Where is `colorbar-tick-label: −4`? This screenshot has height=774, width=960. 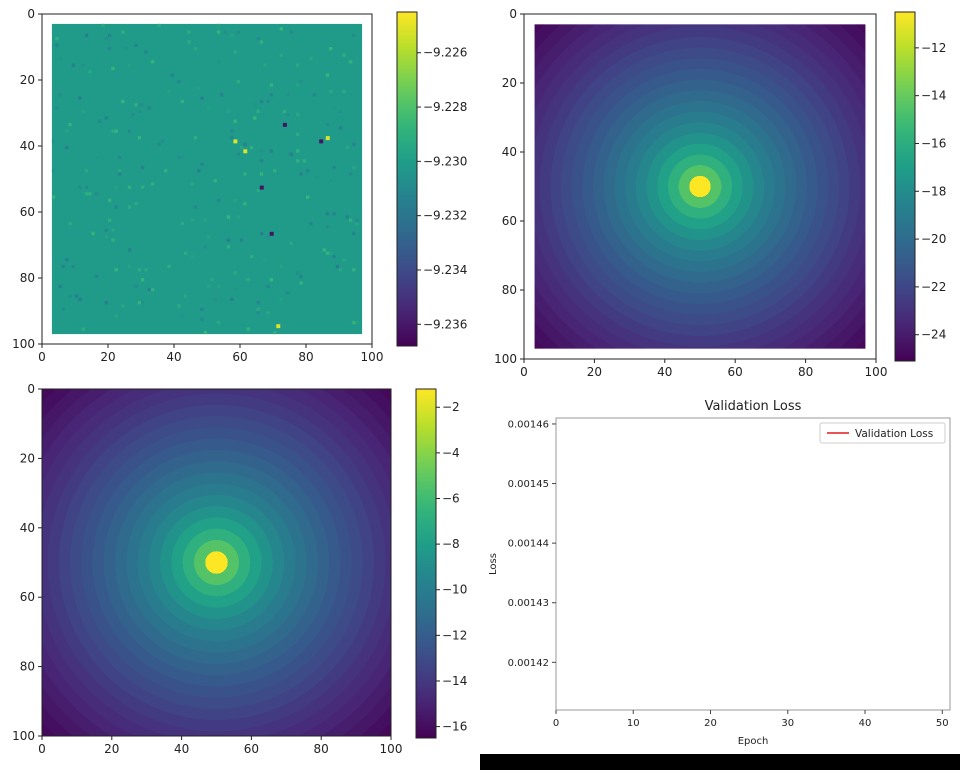 colorbar-tick-label: −4 is located at coordinates (451, 453).